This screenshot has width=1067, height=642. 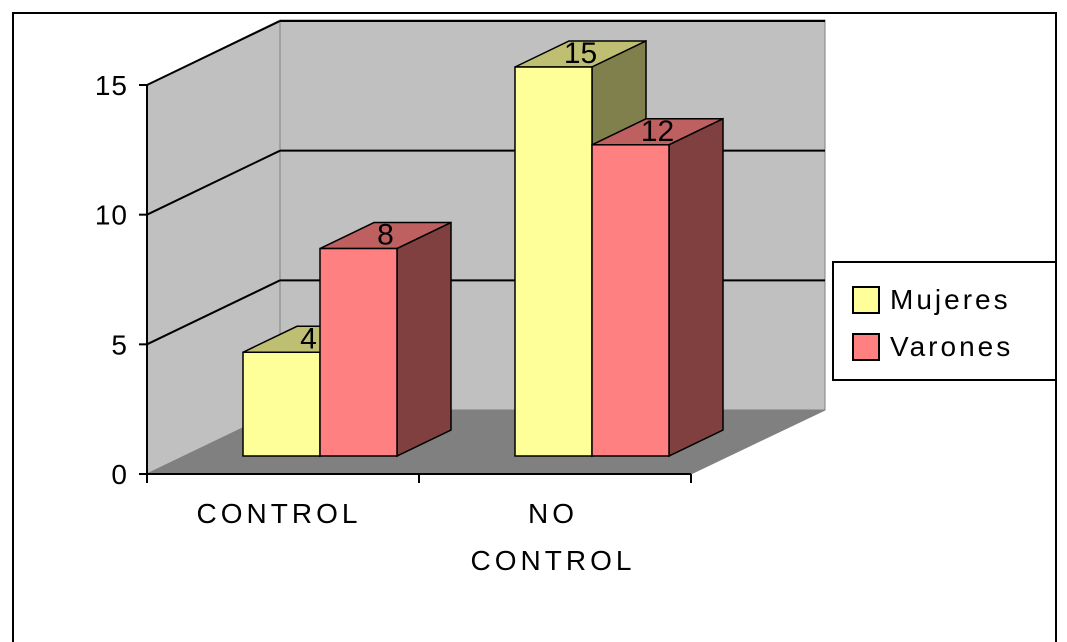 I want to click on legend-box, so click(x=944, y=321).